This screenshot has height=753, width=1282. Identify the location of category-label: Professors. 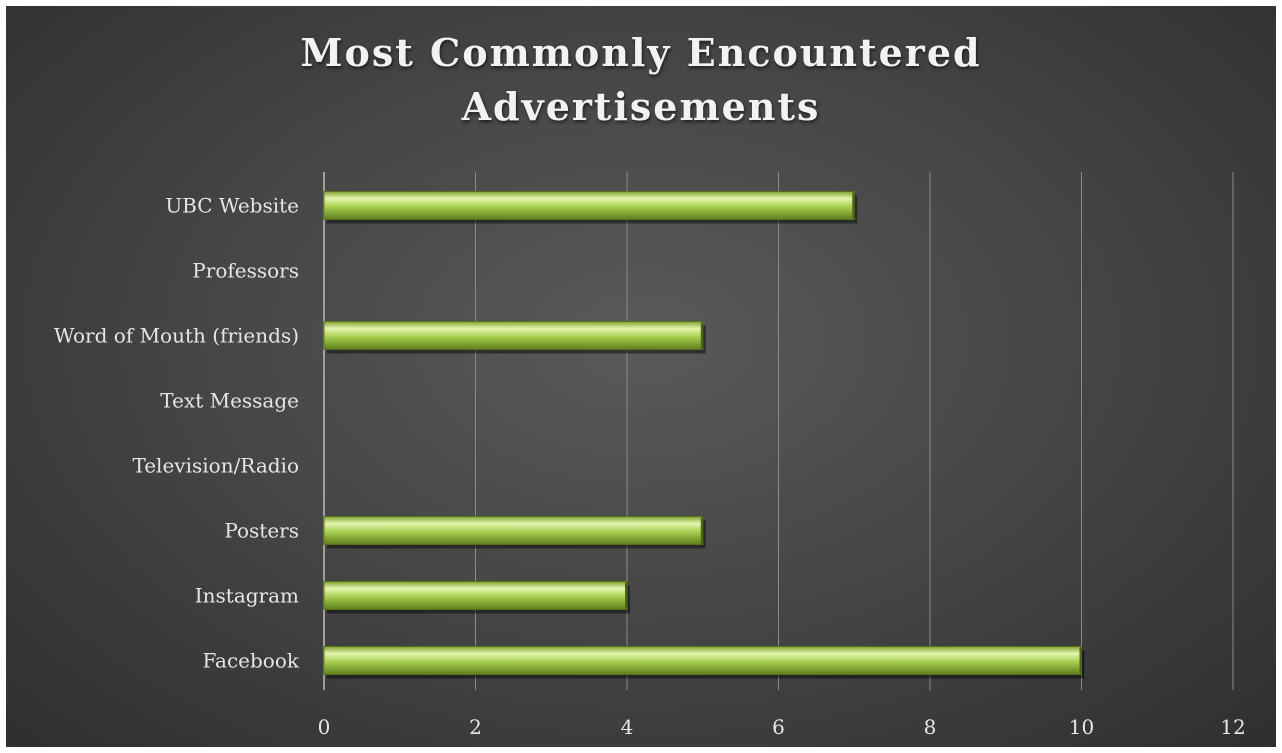
(245, 271).